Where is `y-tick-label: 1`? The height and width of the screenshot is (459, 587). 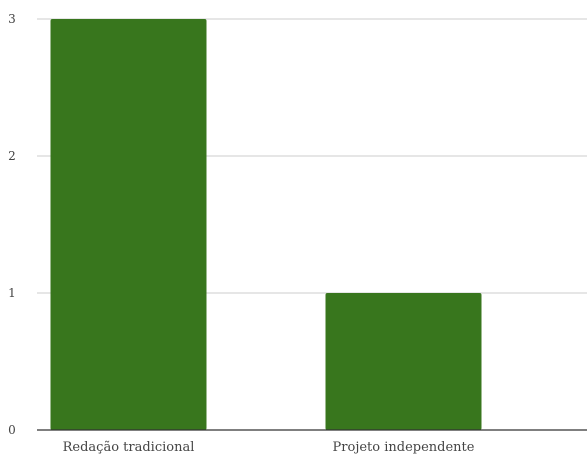 y-tick-label: 1 is located at coordinates (12, 293).